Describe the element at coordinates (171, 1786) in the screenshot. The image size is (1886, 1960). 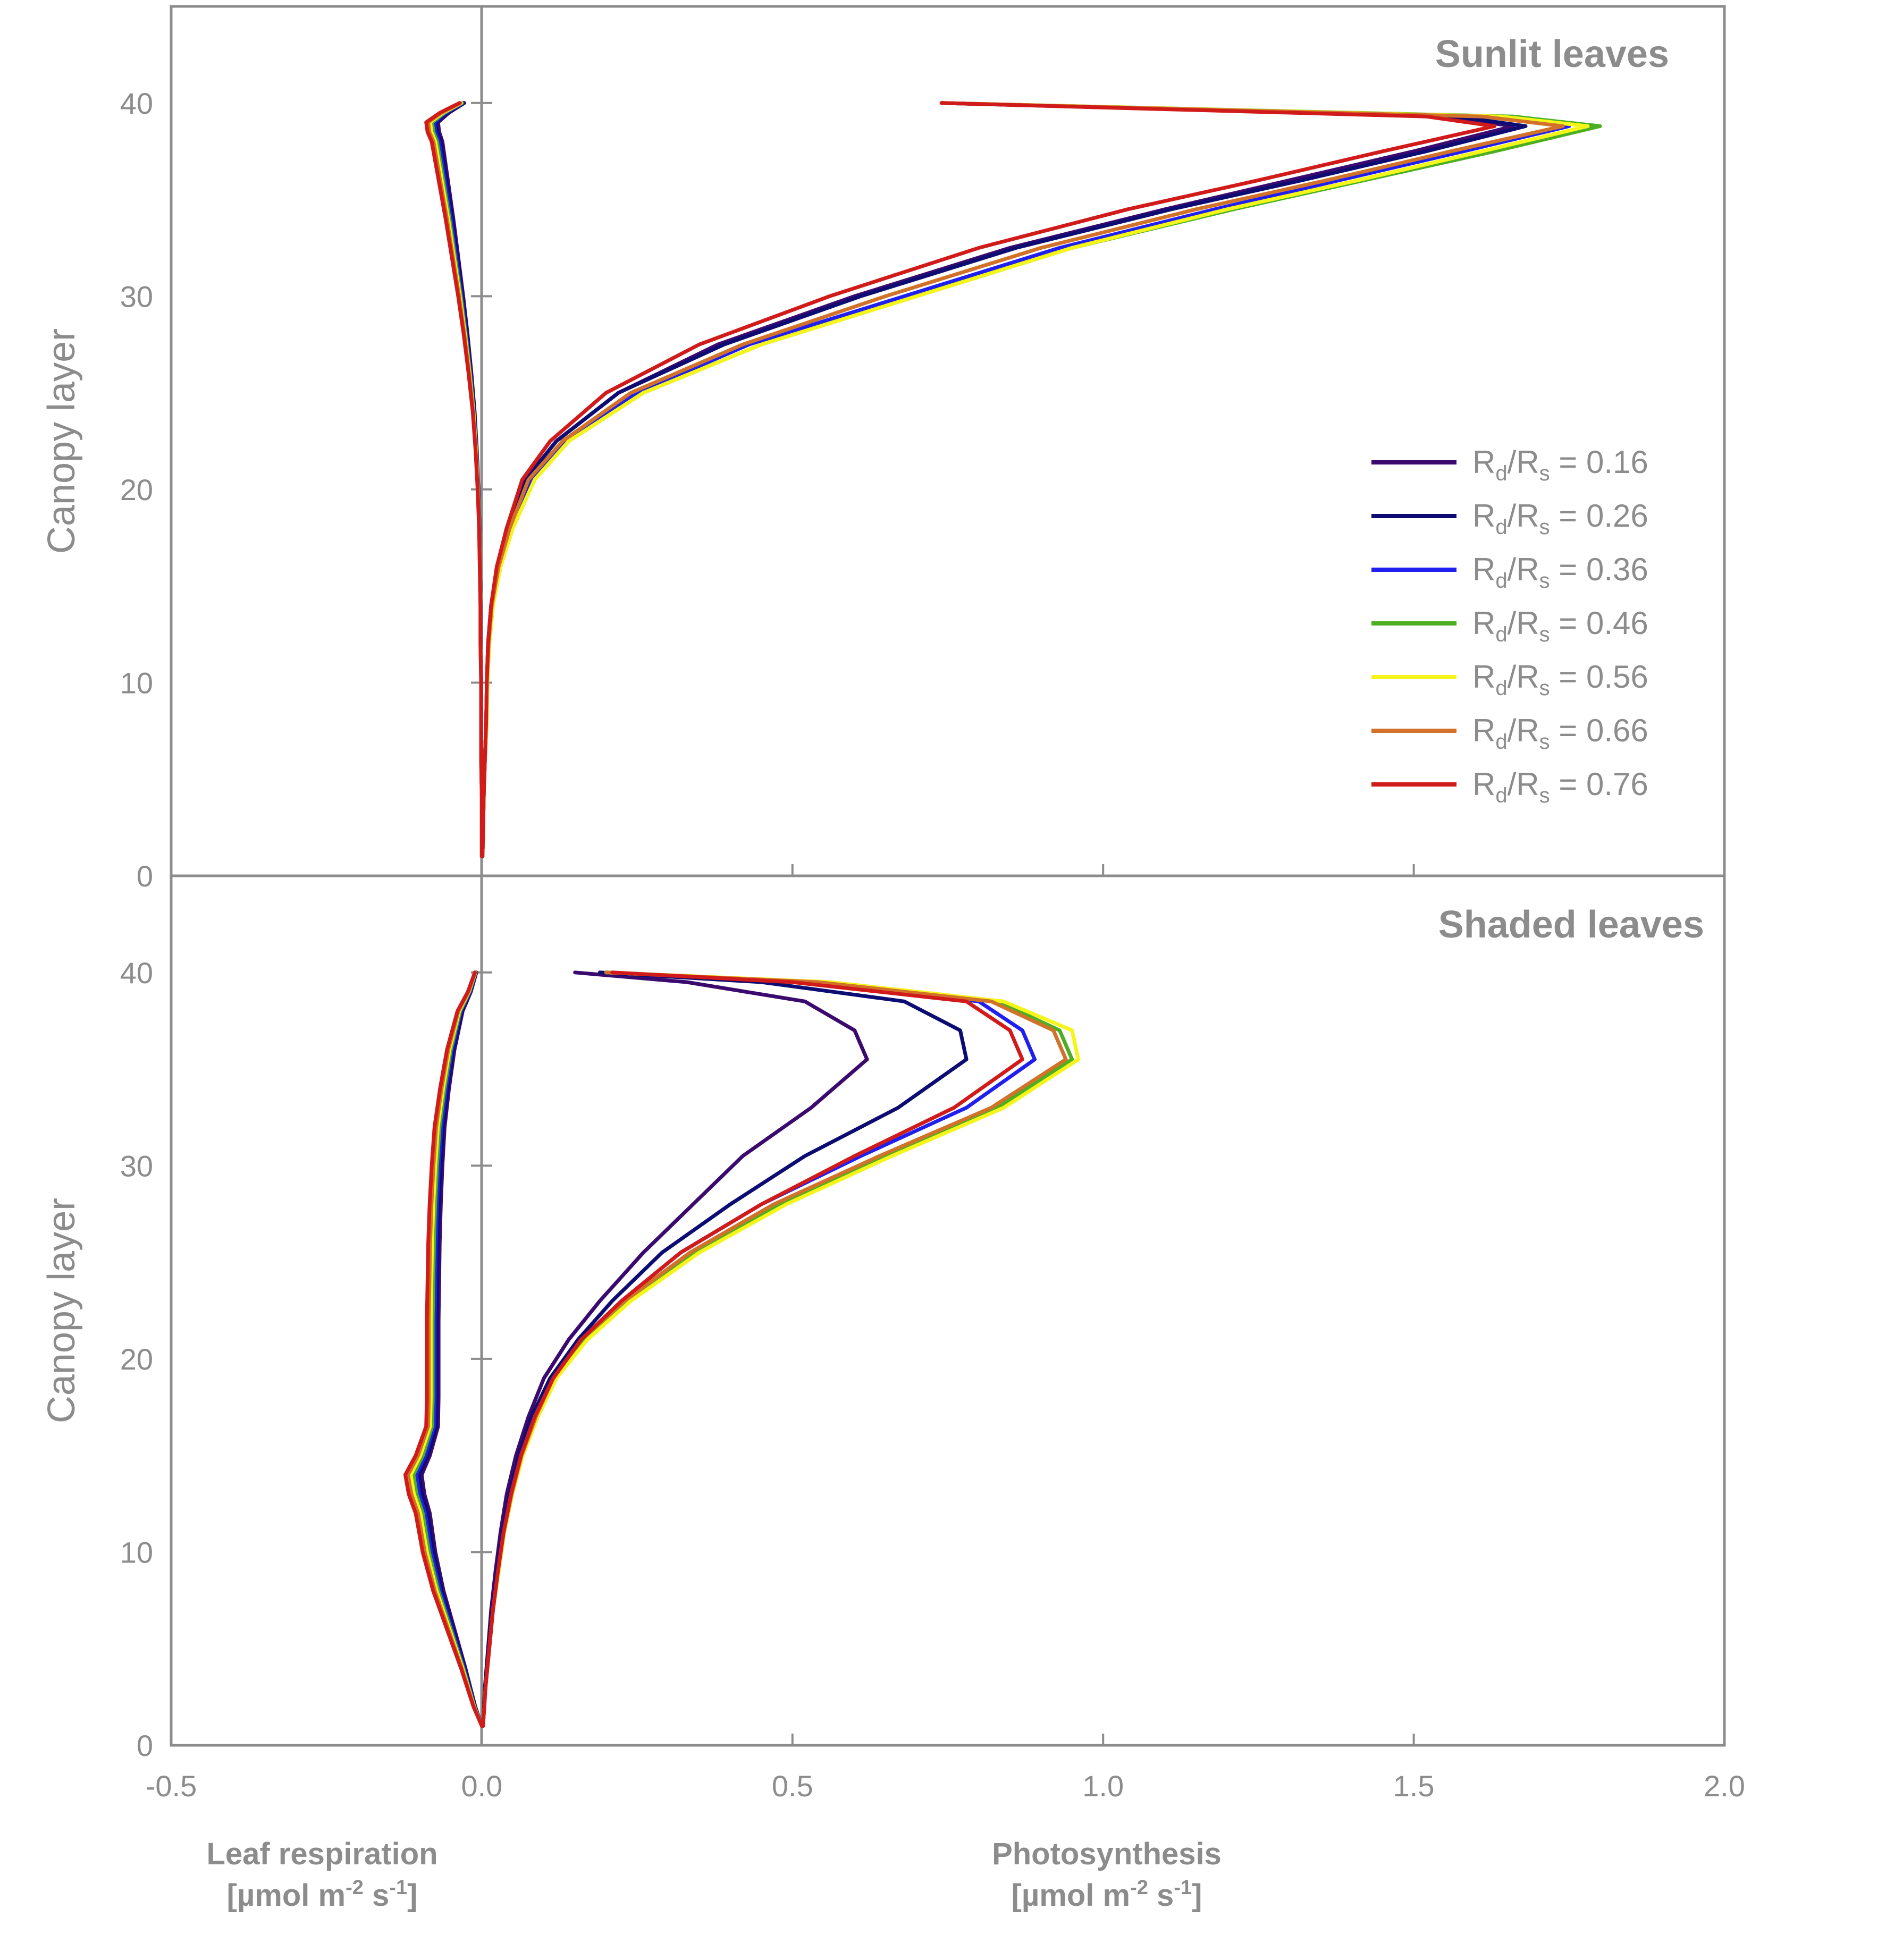
I see `x-tick-label: -0.5` at that location.